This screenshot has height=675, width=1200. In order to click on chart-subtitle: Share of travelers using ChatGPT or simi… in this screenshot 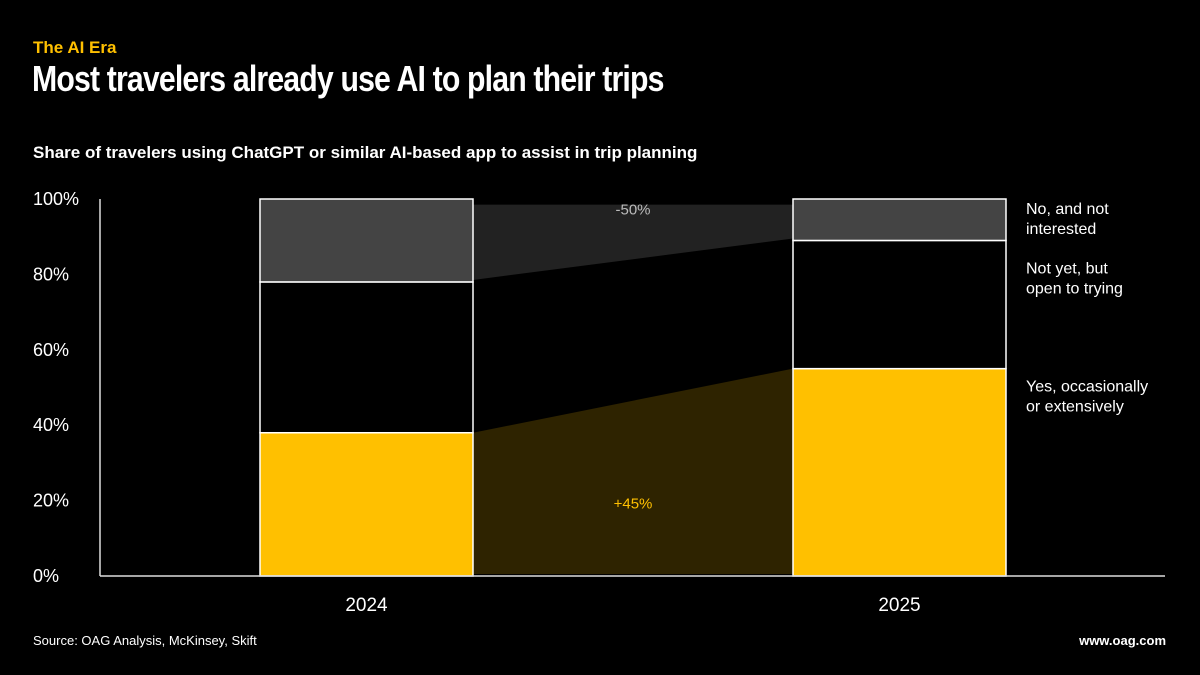, I will do `click(365, 152)`.